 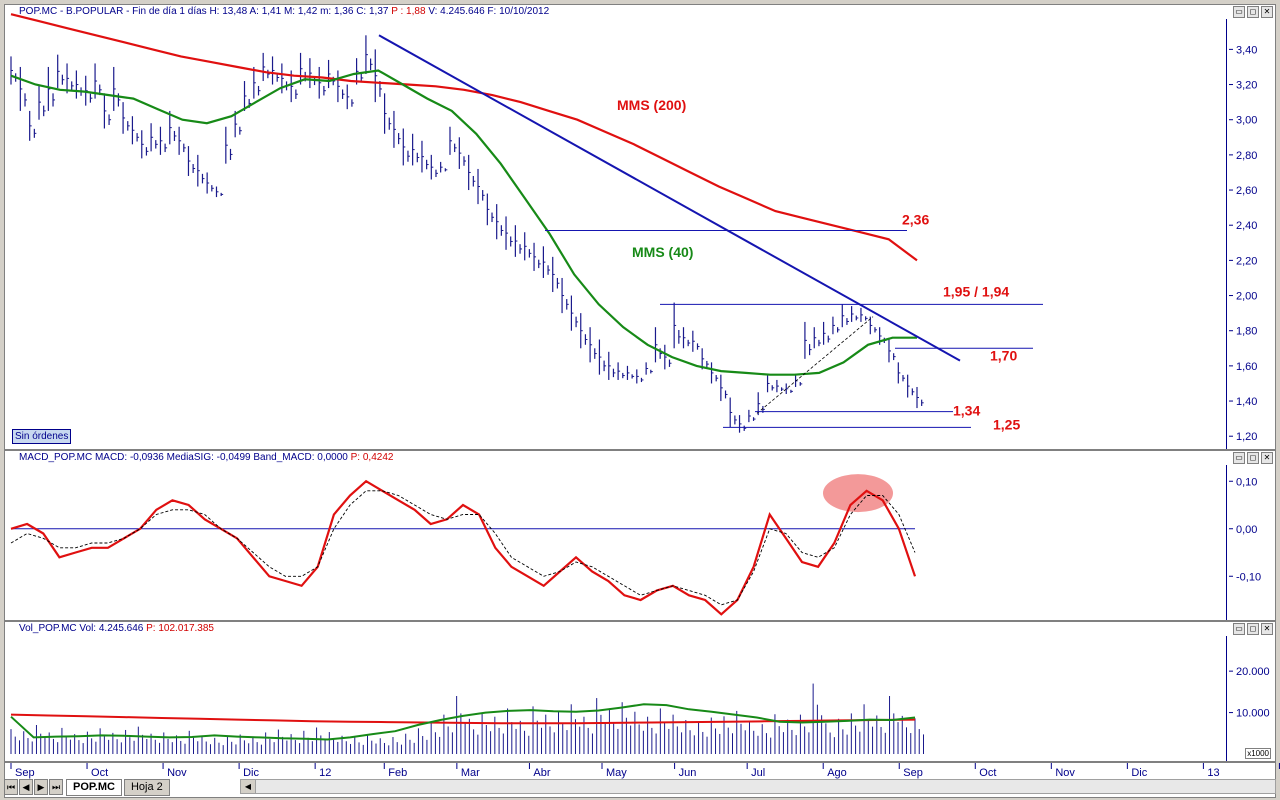 What do you see at coordinates (146, 787) in the screenshot?
I see `tab-hoja-2: Hoja 2` at bounding box center [146, 787].